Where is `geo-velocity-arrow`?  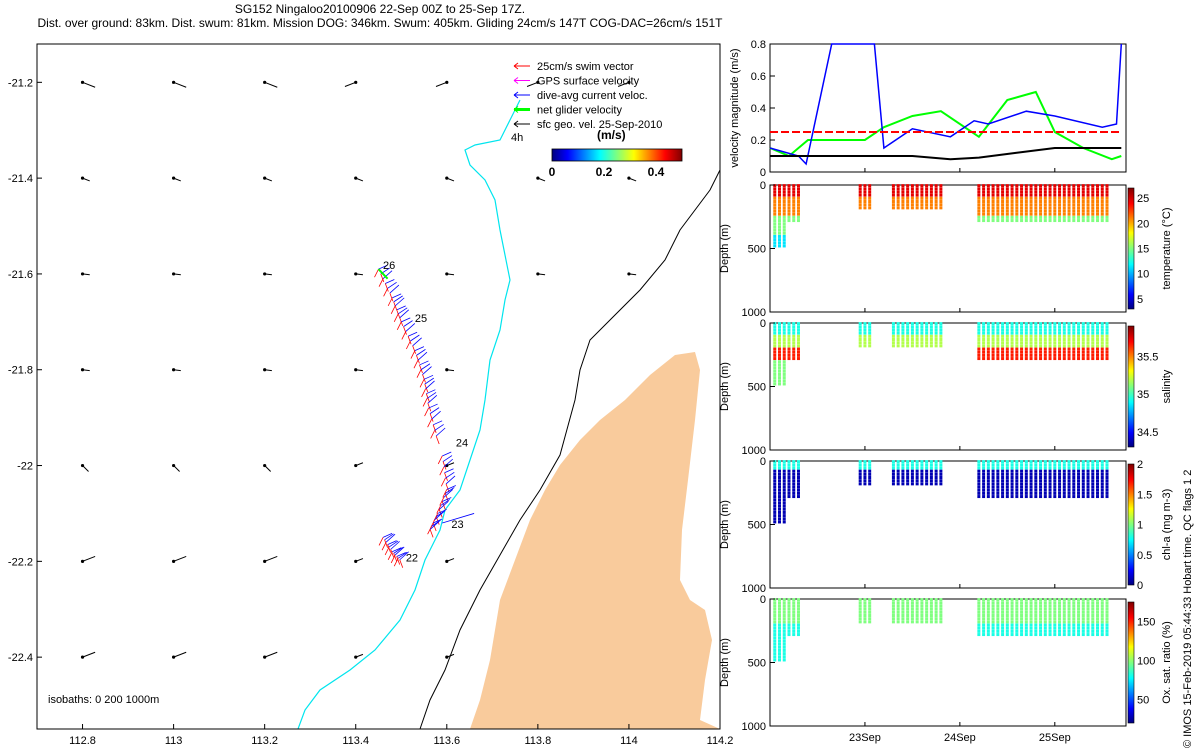
geo-velocity-arrow is located at coordinates (271, 558).